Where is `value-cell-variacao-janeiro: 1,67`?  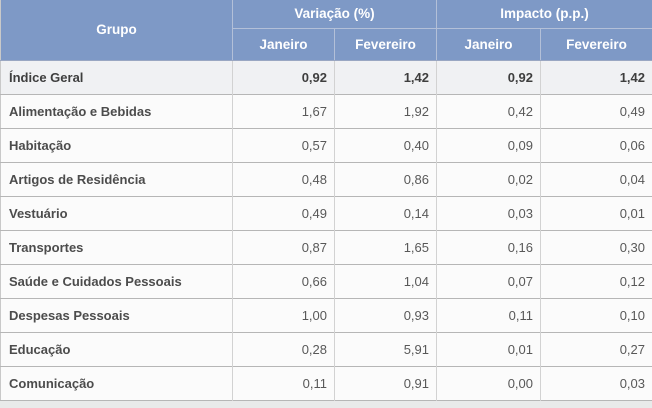 value-cell-variacao-janeiro: 1,67 is located at coordinates (283, 110).